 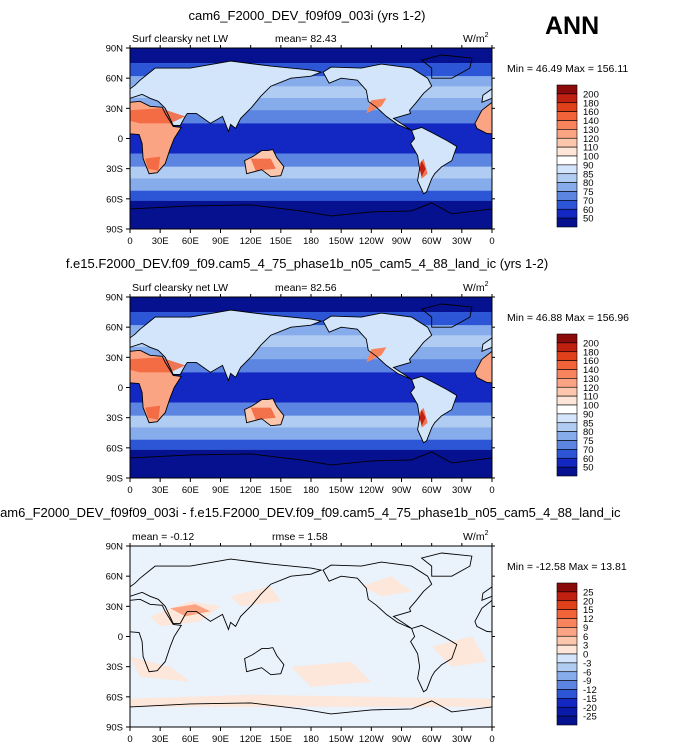 I want to click on stat-label: mean= 82.43, so click(x=306, y=39).